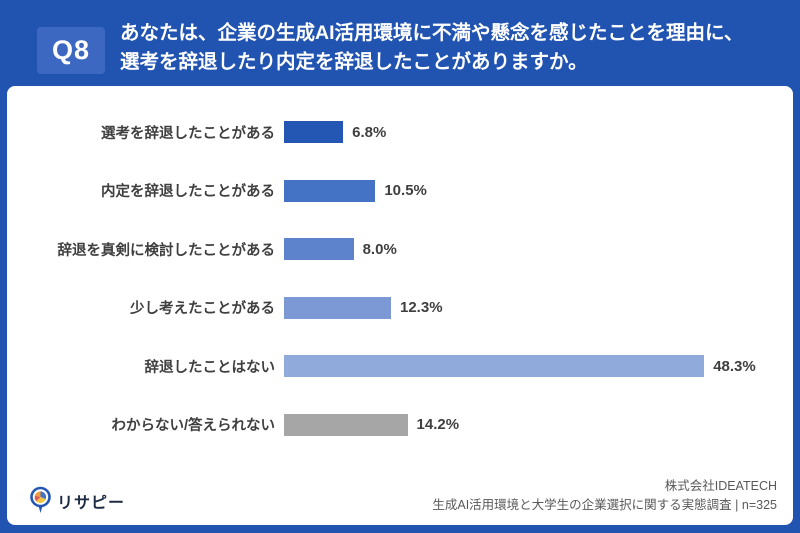 This screenshot has width=800, height=533. What do you see at coordinates (432, 33) in the screenshot?
I see `question-line-1: あなたは、企業の生成AI活用環境に不満や懸念を感じたことを理由に、` at bounding box center [432, 33].